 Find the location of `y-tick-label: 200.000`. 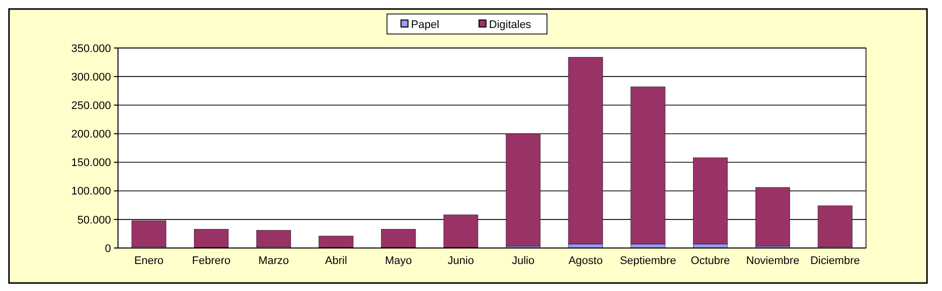

y-tick-label: 200.000 is located at coordinates (91, 134).